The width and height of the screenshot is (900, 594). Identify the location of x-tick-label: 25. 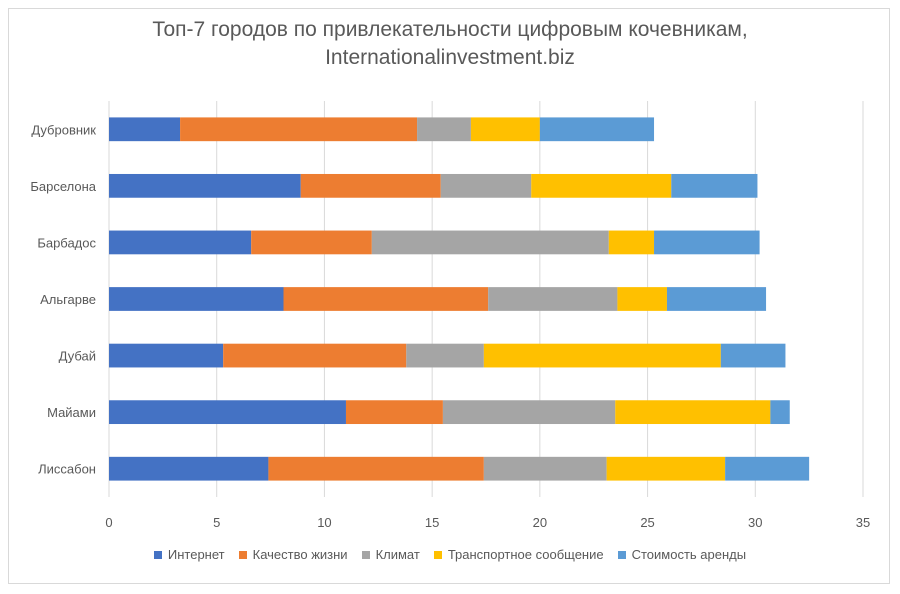
(647, 522).